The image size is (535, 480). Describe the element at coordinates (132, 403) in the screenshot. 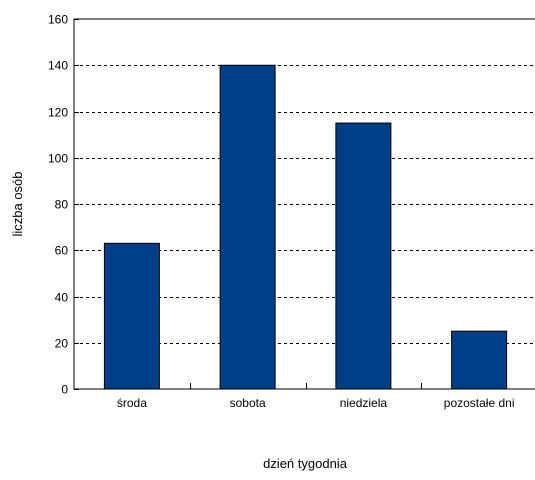

I see `x-tick-label: środa` at that location.